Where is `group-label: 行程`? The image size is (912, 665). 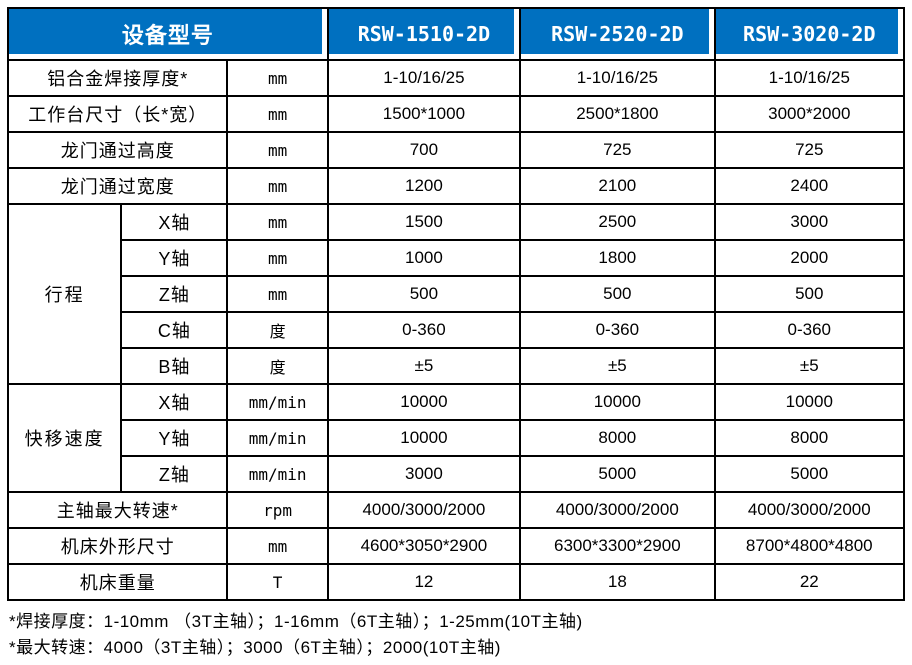
group-label: 行程 is located at coordinates (64, 294).